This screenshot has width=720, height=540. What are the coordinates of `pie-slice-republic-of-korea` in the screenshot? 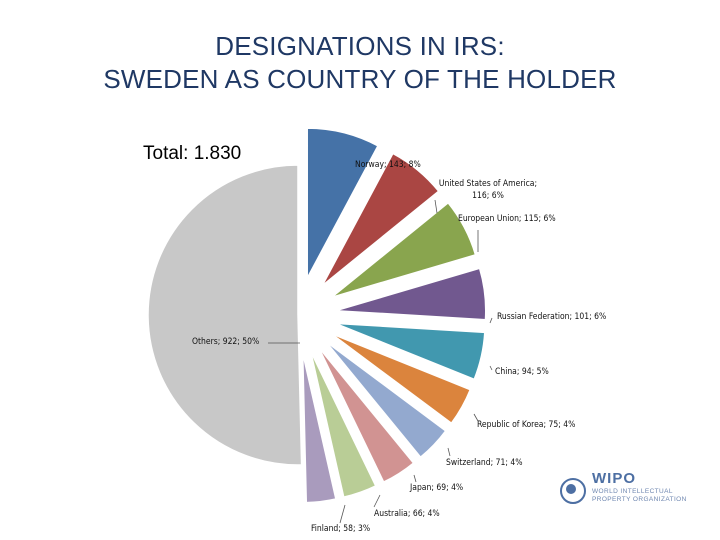 It's located at (401, 378).